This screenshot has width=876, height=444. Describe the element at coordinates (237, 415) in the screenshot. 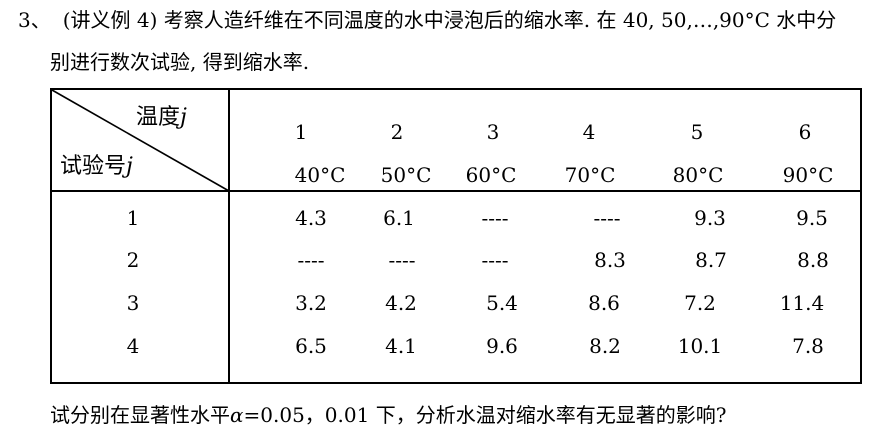

I see `alpha-symbol: α` at that location.